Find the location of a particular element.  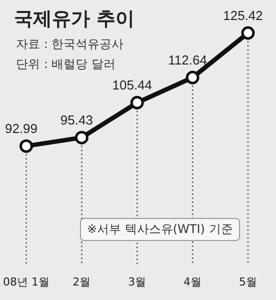

text: ※서부 텍사스유(WTI) 기준 is located at coordinates (160, 229).